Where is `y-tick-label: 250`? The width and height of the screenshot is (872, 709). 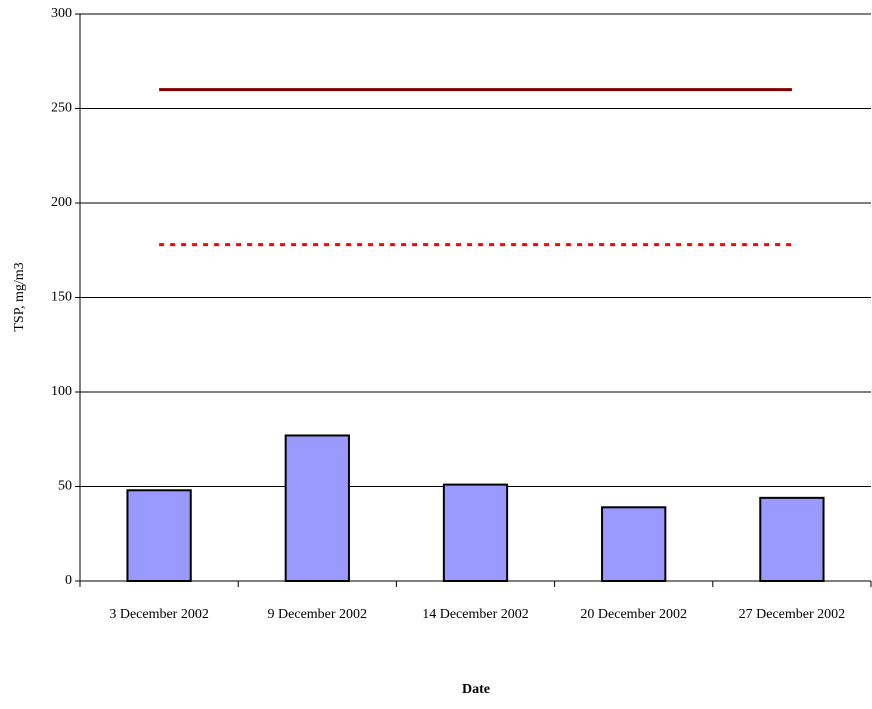
y-tick-label: 250 is located at coordinates (61, 108).